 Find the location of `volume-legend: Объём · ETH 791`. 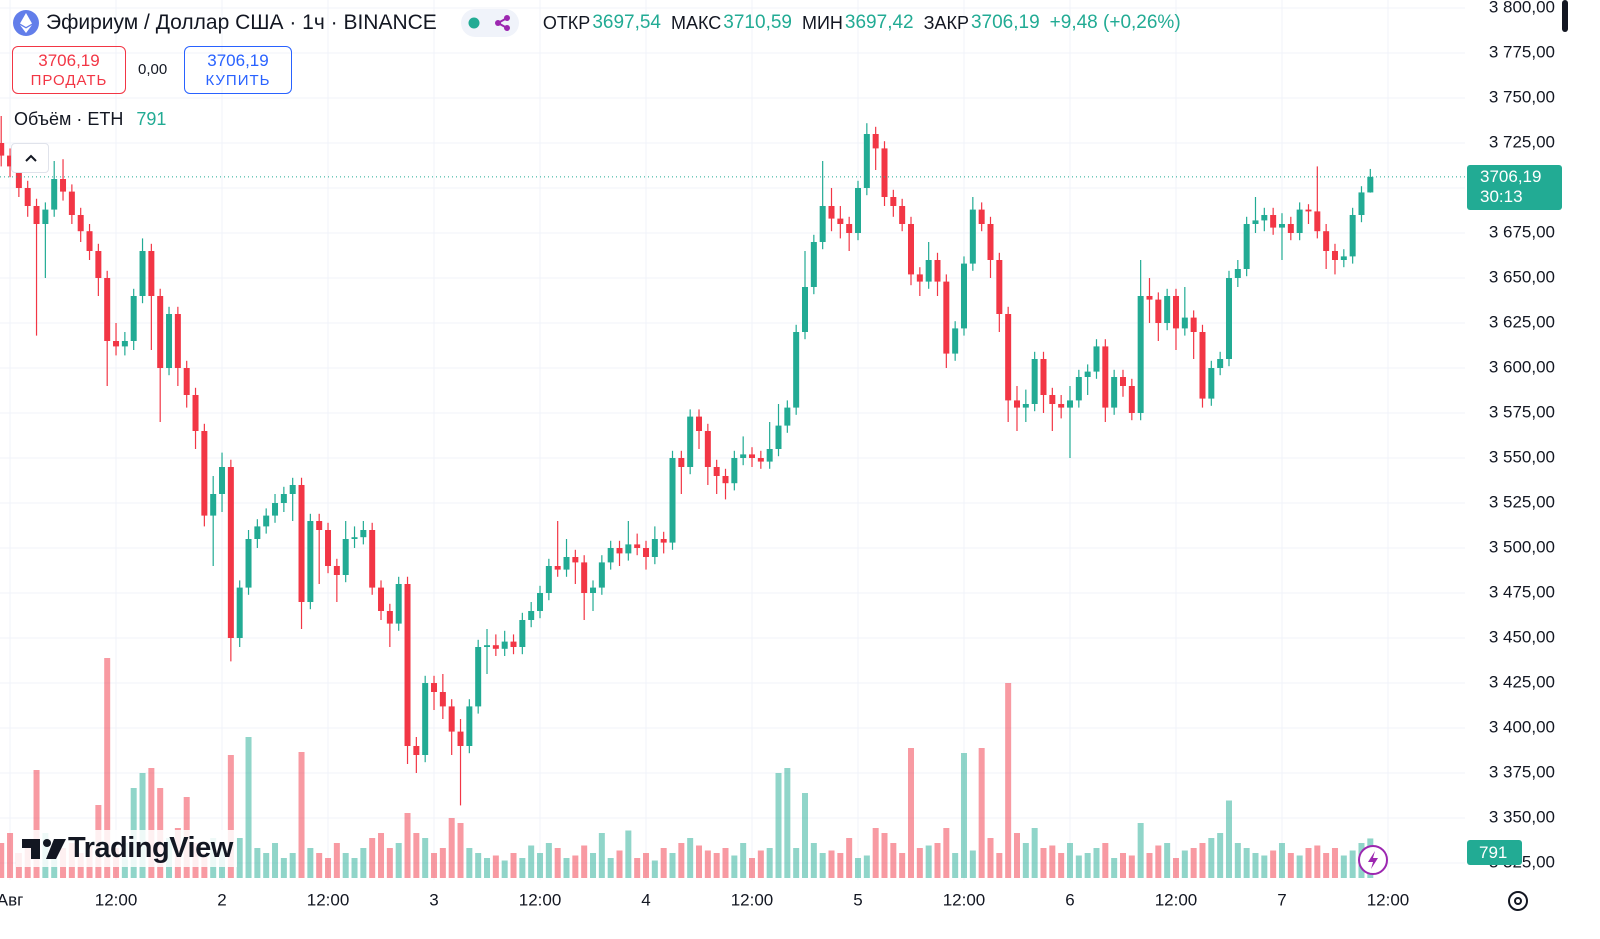

volume-legend: Объём · ETH 791 is located at coordinates (90, 119).